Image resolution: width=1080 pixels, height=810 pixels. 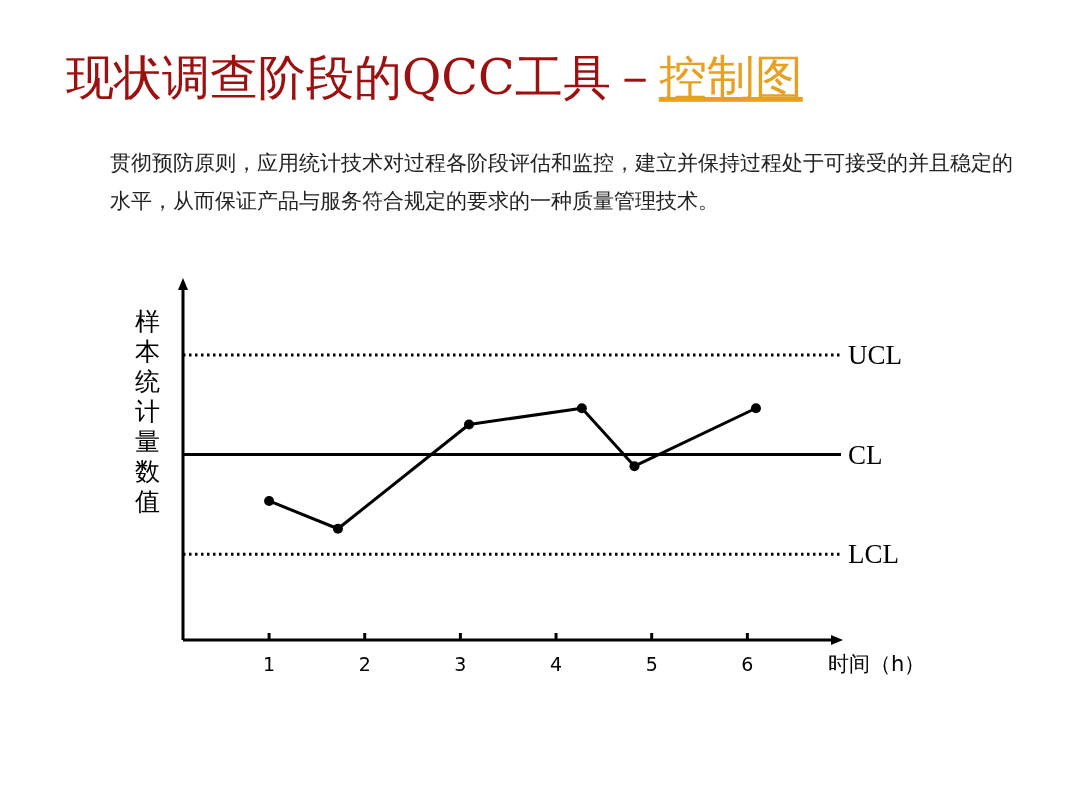 What do you see at coordinates (873, 554) in the screenshot?
I see `ref-line-label: LCL` at bounding box center [873, 554].